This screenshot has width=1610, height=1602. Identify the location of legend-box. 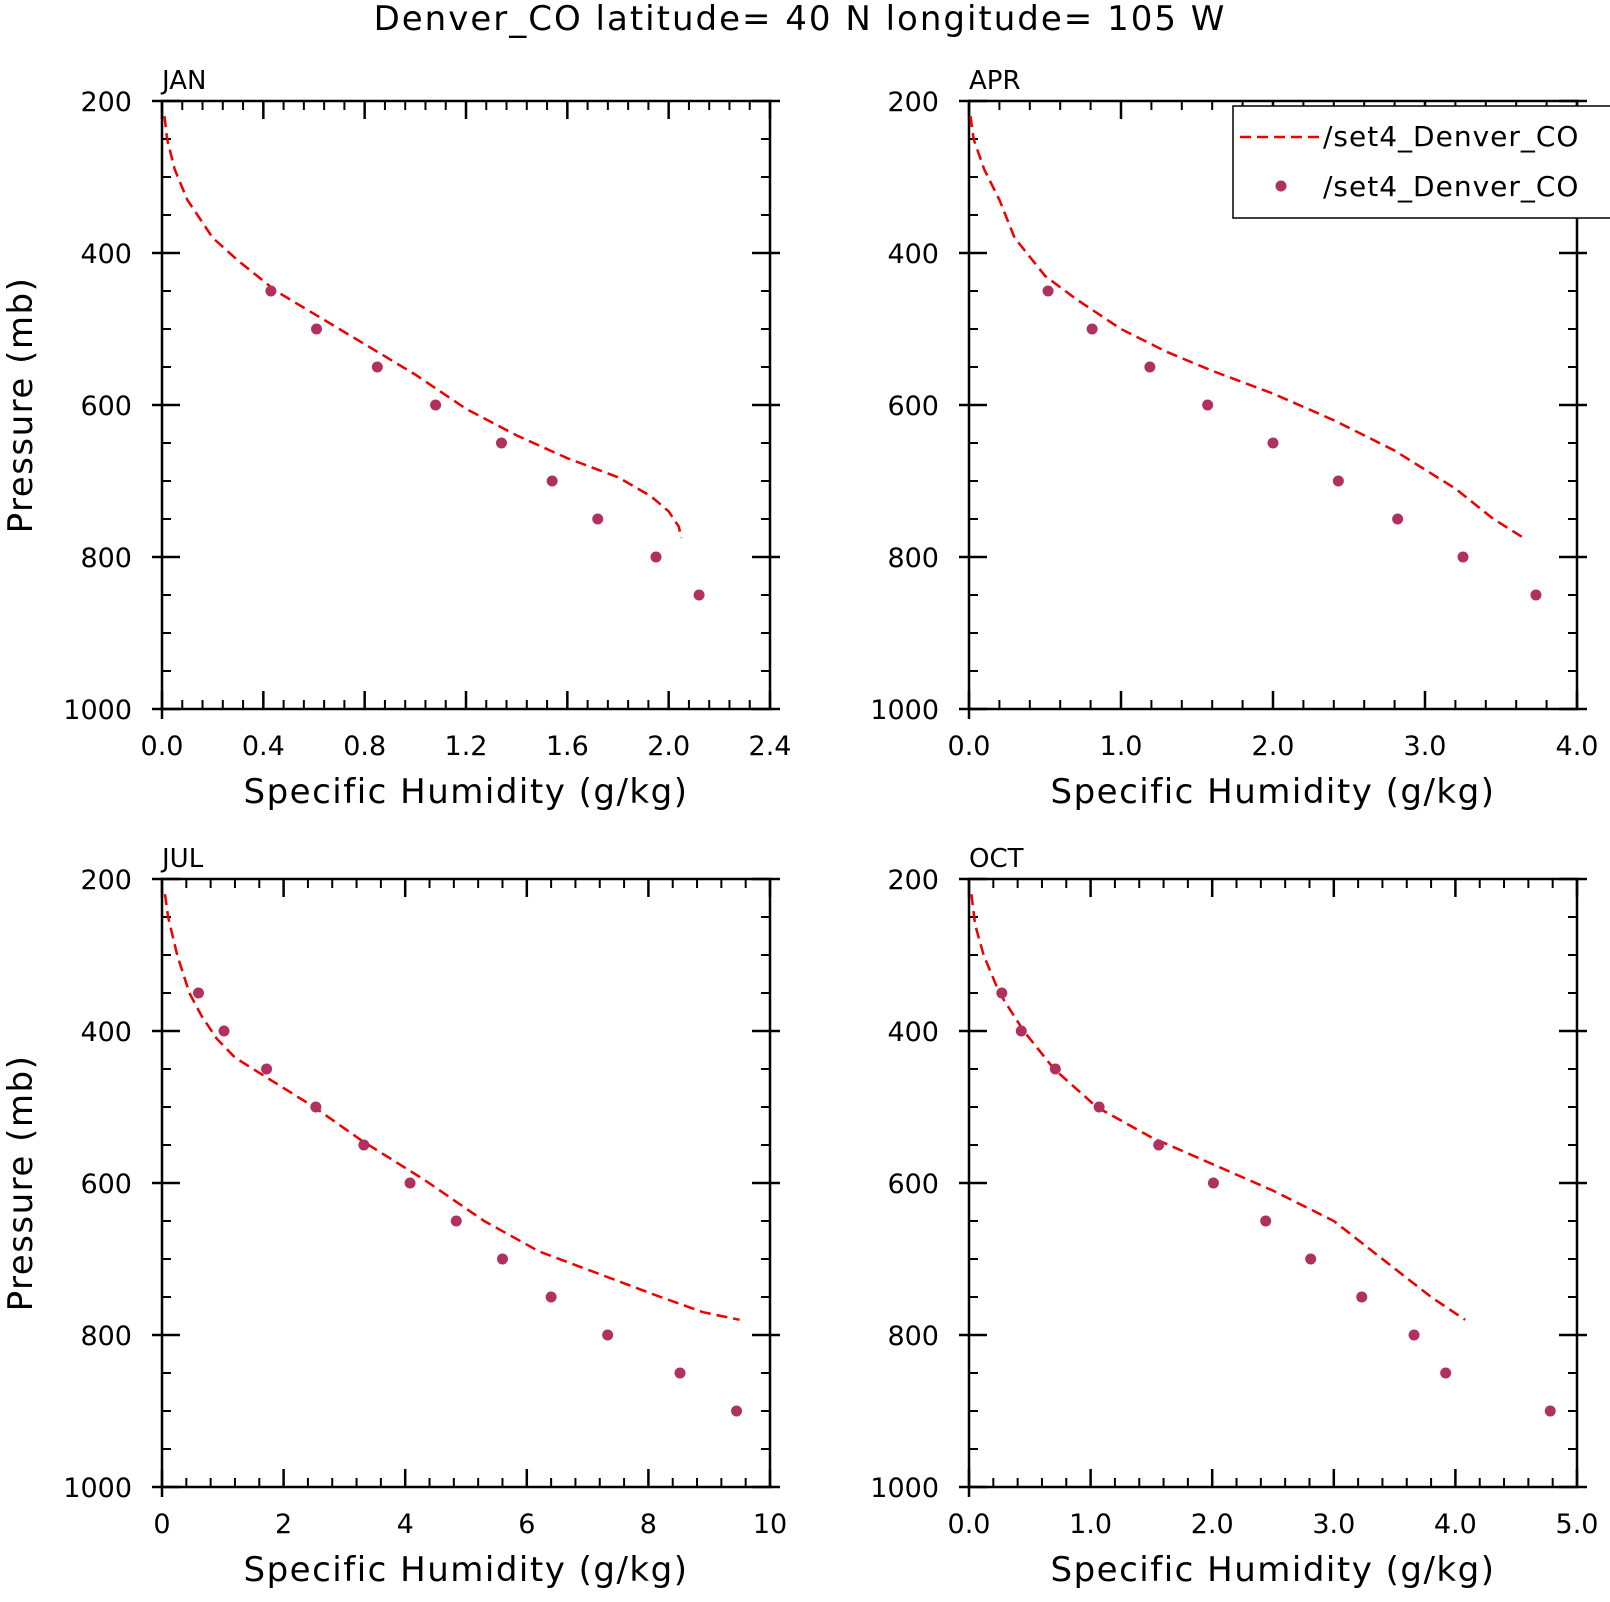
(1421, 162).